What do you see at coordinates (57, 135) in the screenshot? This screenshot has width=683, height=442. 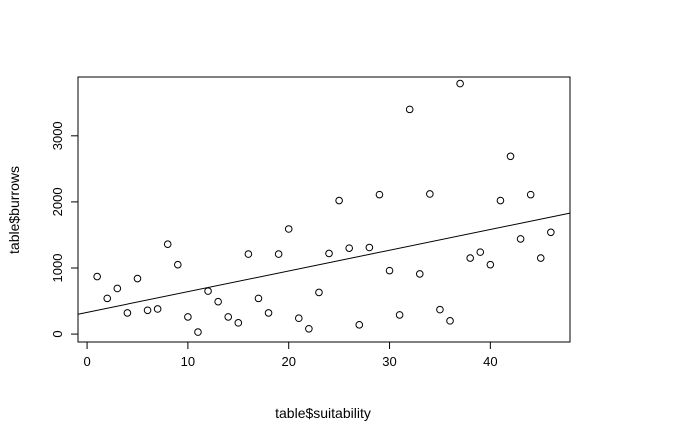 I see `y-tick-label: 3000` at bounding box center [57, 135].